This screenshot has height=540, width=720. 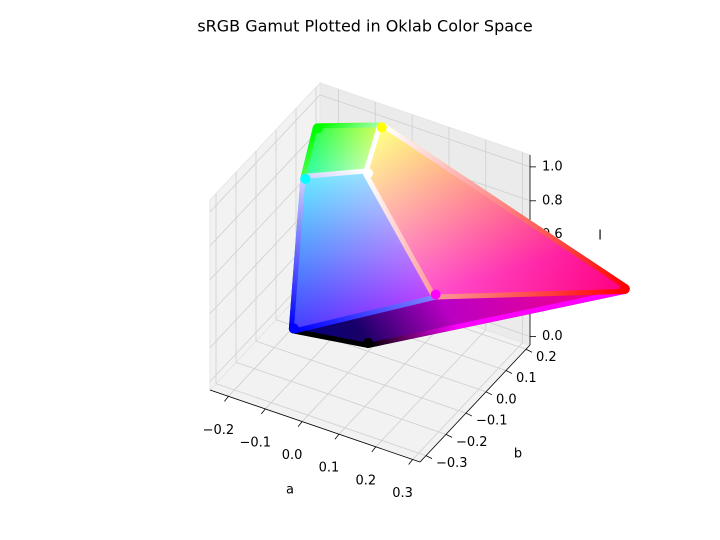 I want to click on x-tick-label: 0.1, so click(x=329, y=468).